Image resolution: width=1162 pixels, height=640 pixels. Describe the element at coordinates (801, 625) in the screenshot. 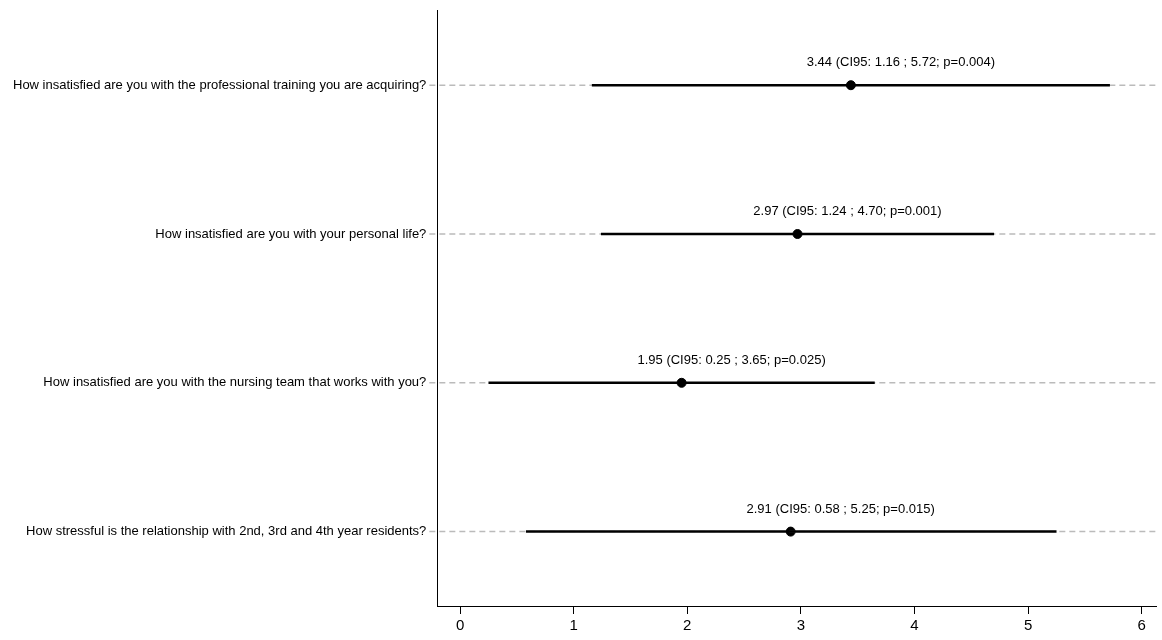

I see `x-tick-label: 3` at that location.